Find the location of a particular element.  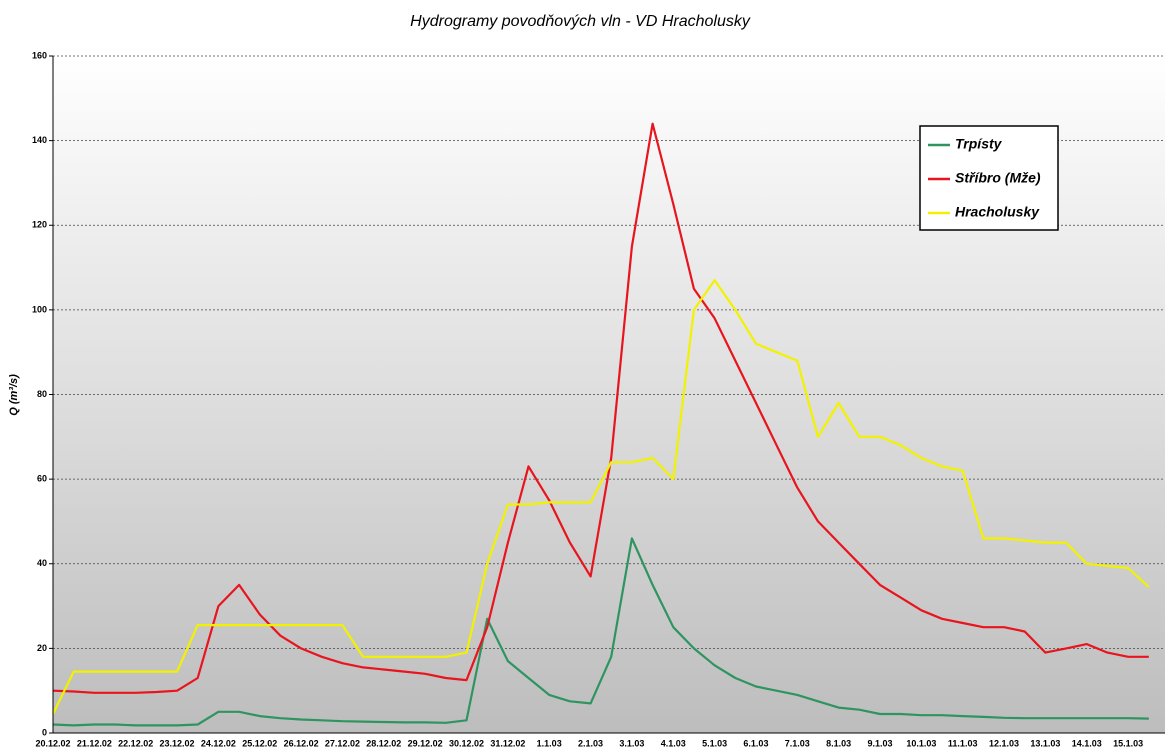

y-tick-label: 120 is located at coordinates (39, 225).